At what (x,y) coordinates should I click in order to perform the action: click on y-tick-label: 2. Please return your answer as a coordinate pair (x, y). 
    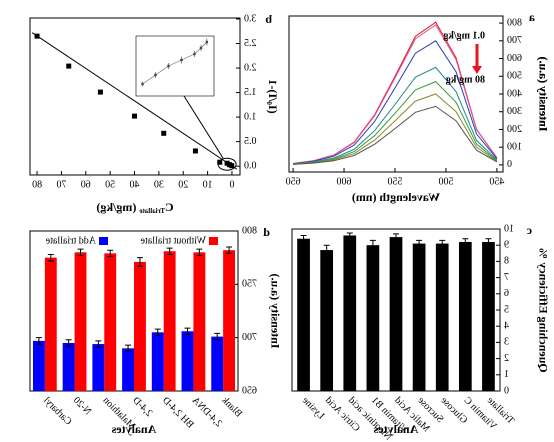
    Looking at the image, I should click on (506, 358).